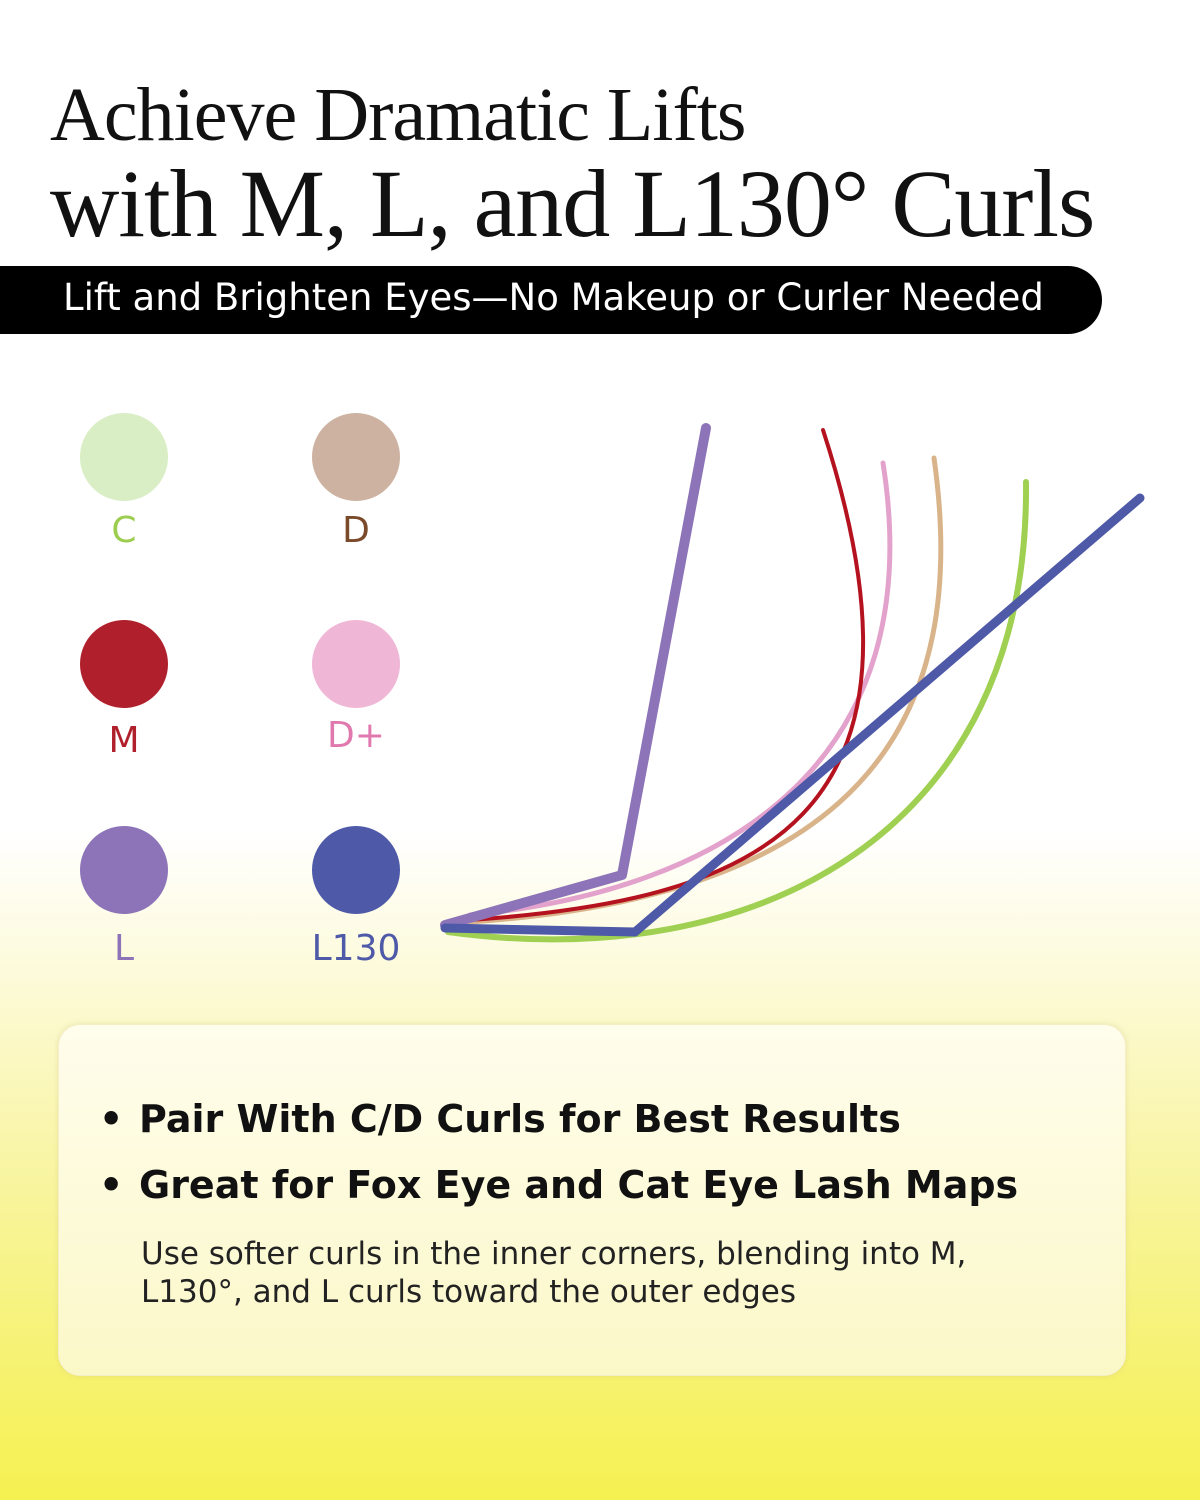 The width and height of the screenshot is (1200, 1500). What do you see at coordinates (356, 948) in the screenshot?
I see `label-l130: L130` at bounding box center [356, 948].